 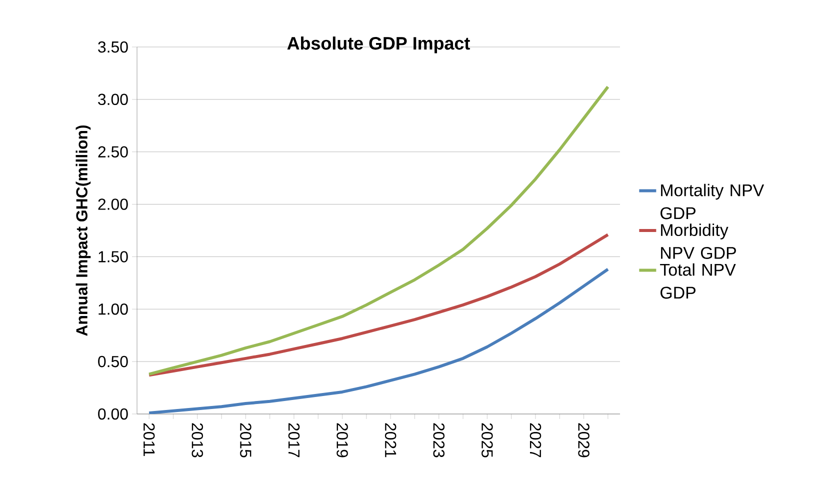 What do you see at coordinates (584, 440) in the screenshot?
I see `x-tick-label: 2029` at bounding box center [584, 440].